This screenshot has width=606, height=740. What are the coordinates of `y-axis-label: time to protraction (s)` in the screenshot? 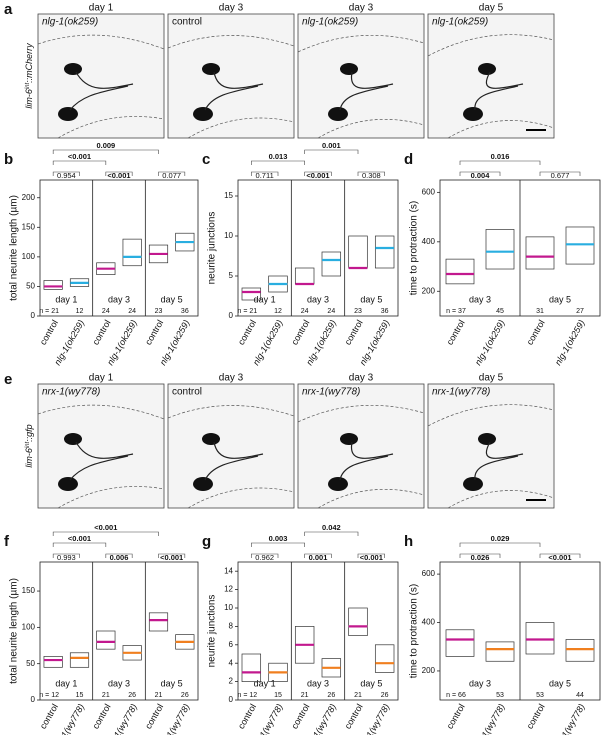 It's located at (414, 631).